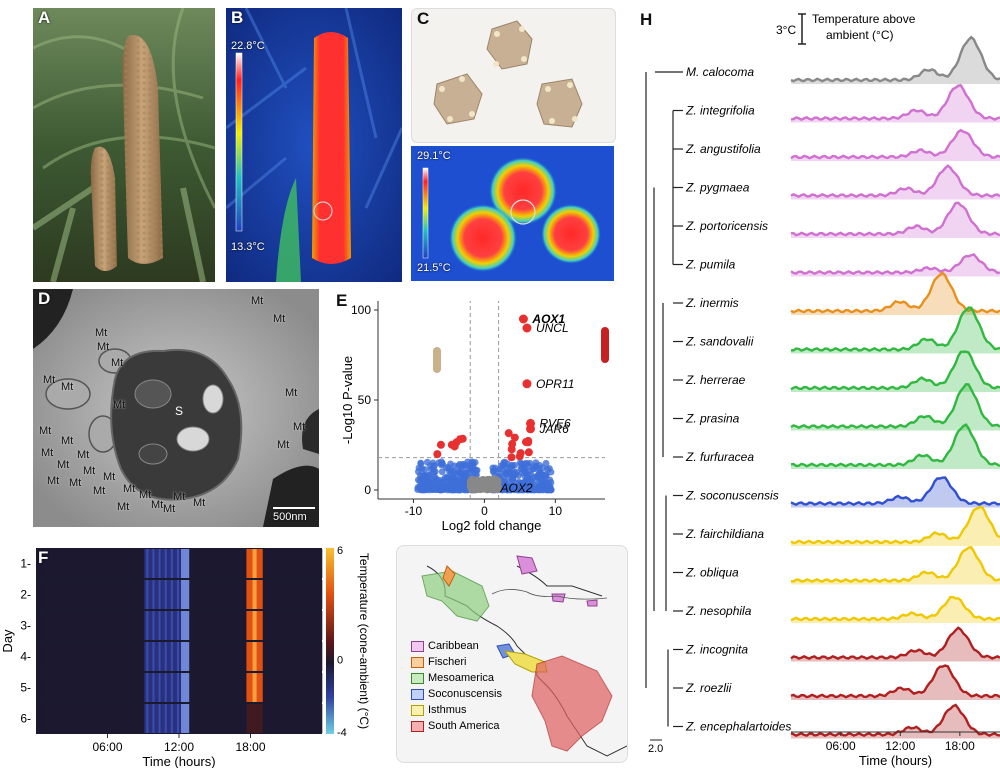 This screenshot has height=769, width=1000. Describe the element at coordinates (179, 411) in the screenshot. I see `starch-label: S` at that location.